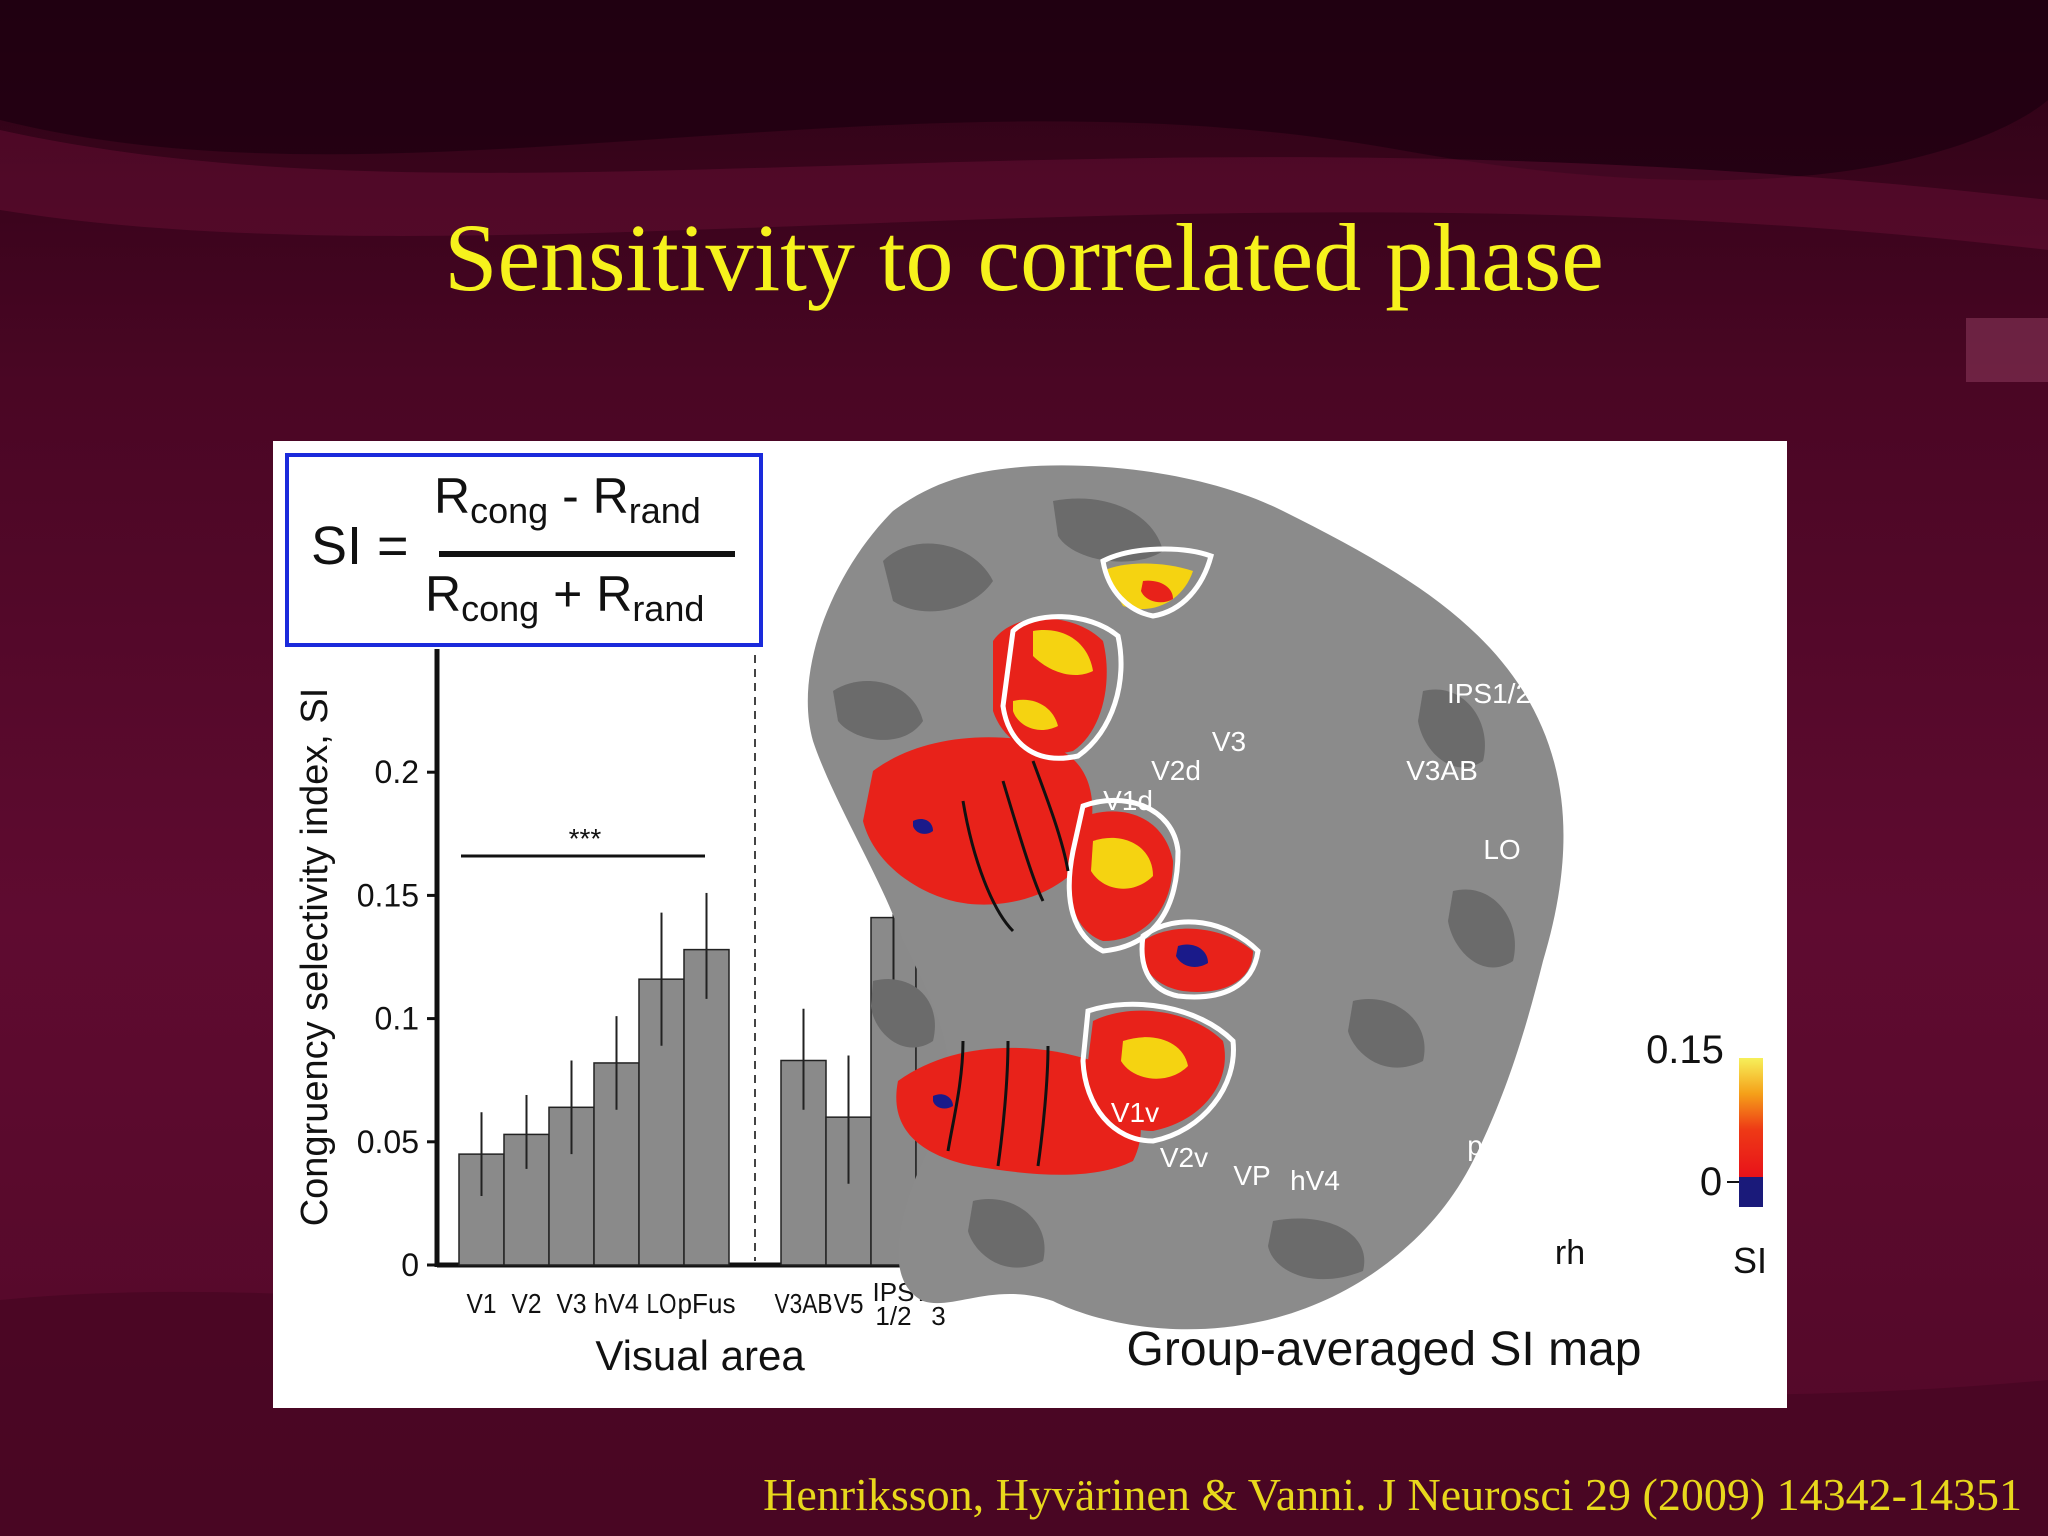  Describe the element at coordinates (978, 821) in the screenshot. I see `activation-dorsal` at that location.